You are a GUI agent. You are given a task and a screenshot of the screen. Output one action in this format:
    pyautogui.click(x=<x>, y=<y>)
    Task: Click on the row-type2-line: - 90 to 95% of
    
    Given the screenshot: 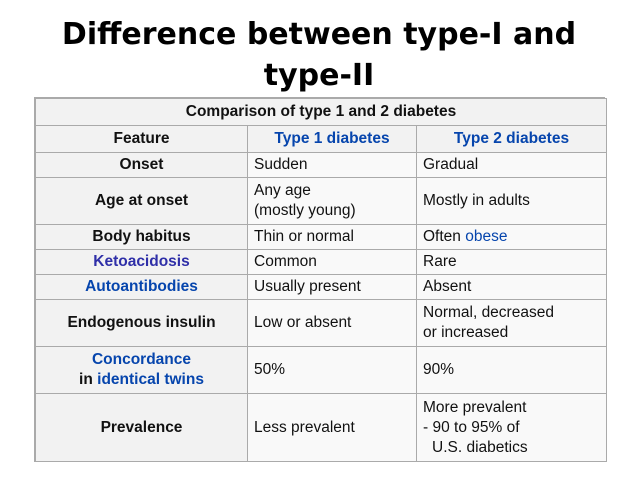 What is the action you would take?
    pyautogui.click(x=471, y=427)
    